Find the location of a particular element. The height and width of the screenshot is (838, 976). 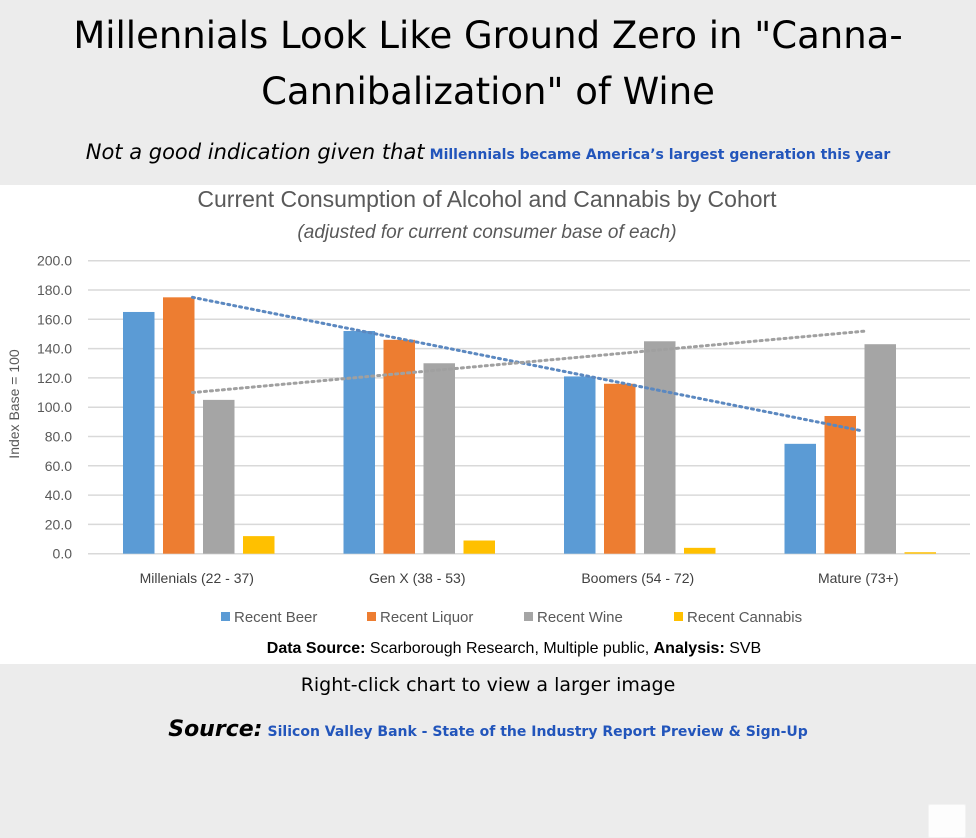

trendline-recent-liquor is located at coordinates (527, 364).